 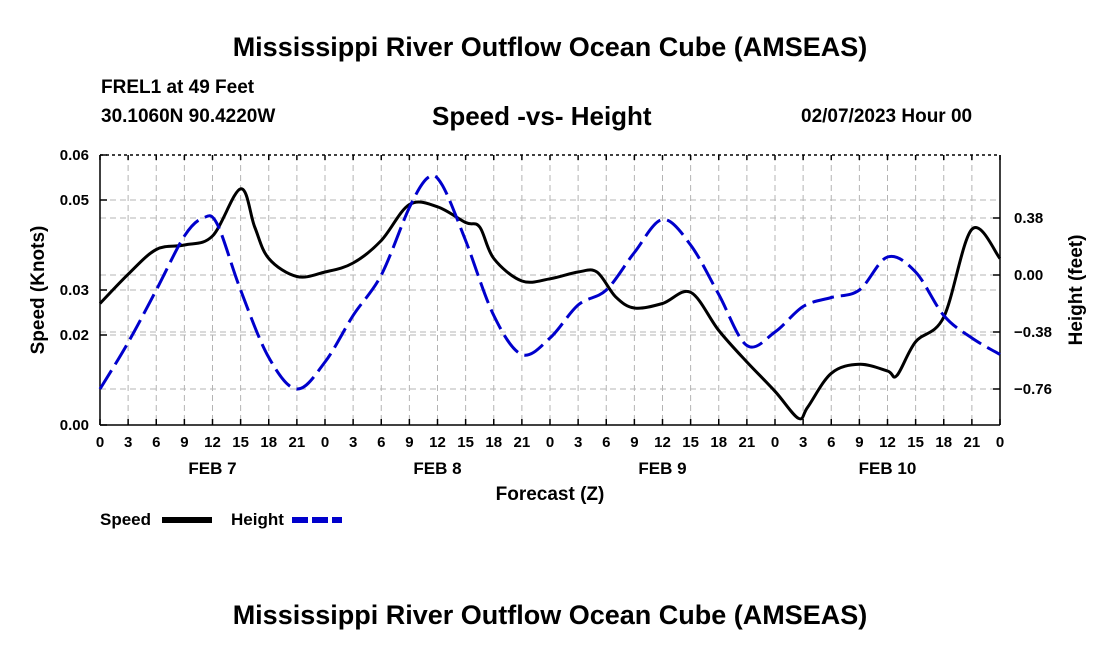 What do you see at coordinates (550, 494) in the screenshot?
I see `x-axis-title: Forecast (Z)` at bounding box center [550, 494].